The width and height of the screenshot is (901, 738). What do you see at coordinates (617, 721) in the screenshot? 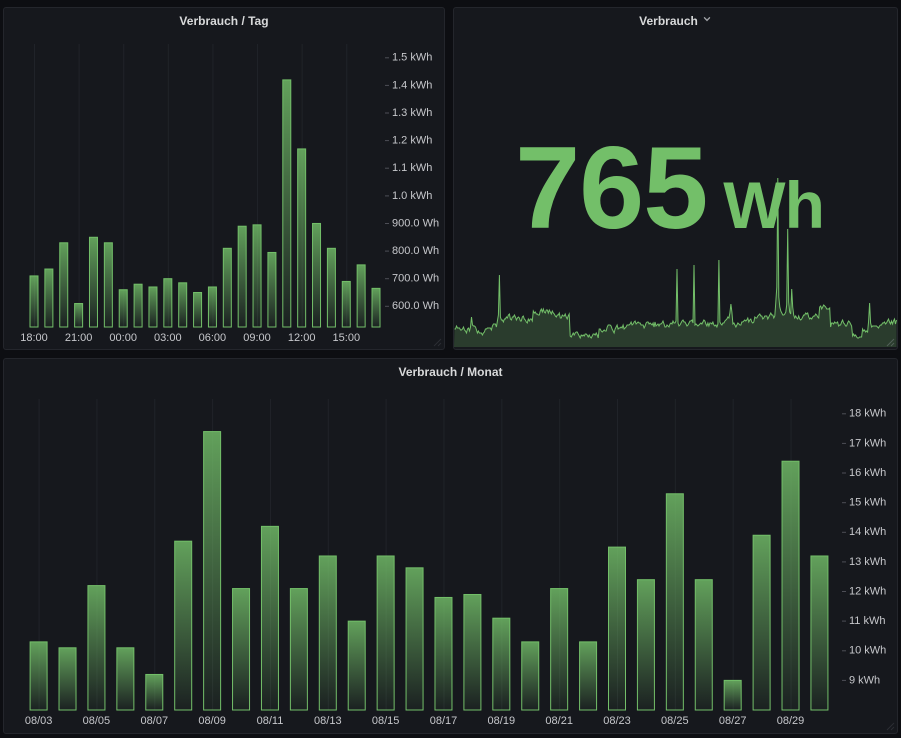
I see `svg-text: 08/23` at bounding box center [617, 721].